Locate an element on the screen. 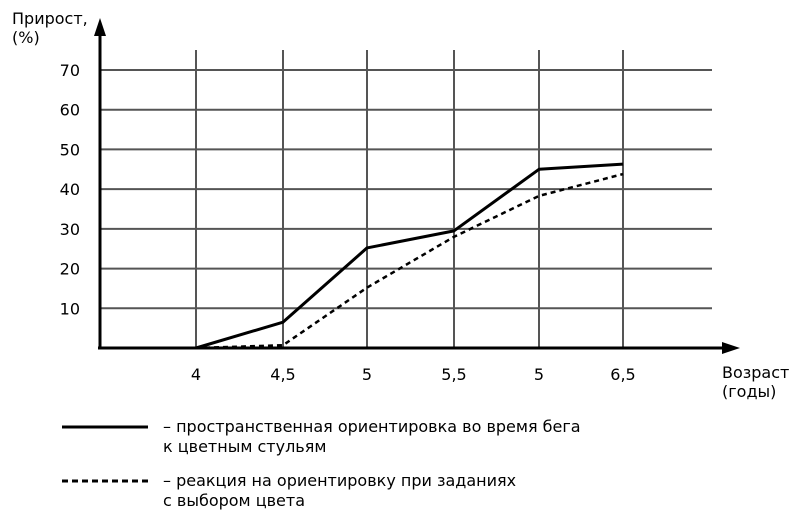  y-axis-title-line2: (%) is located at coordinates (26, 37).